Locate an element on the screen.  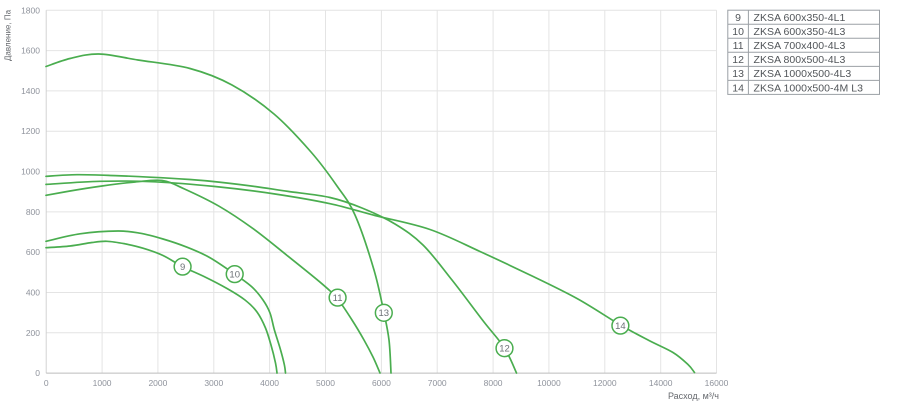
svg-text: 7000 is located at coordinates (437, 383).